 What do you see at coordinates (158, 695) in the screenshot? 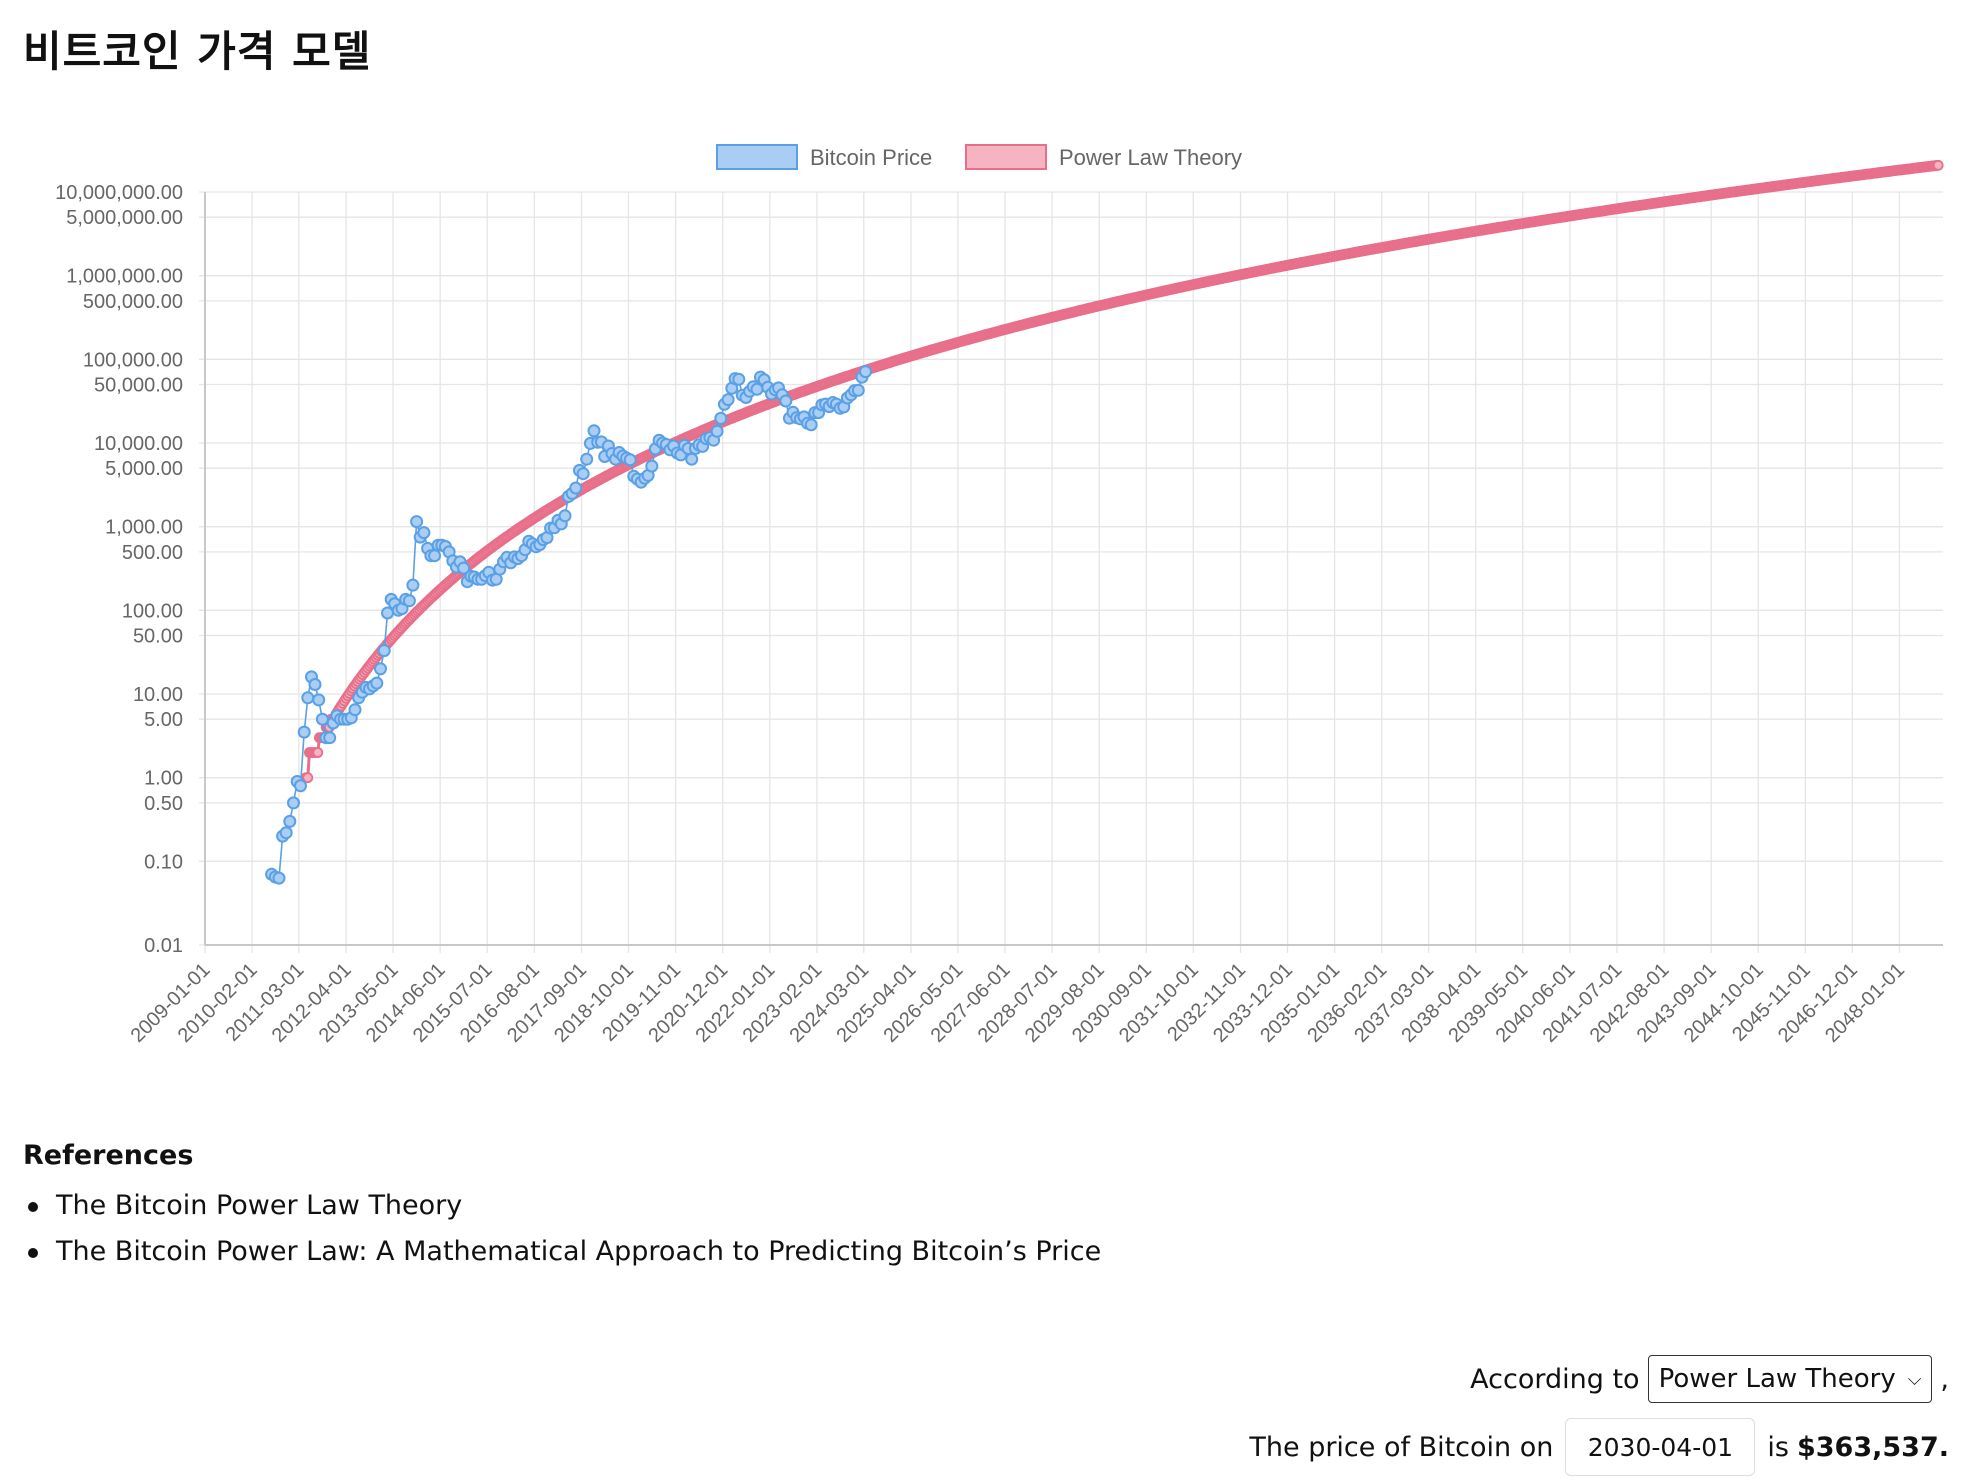
I see `y-tick-label: 10.00` at bounding box center [158, 695].